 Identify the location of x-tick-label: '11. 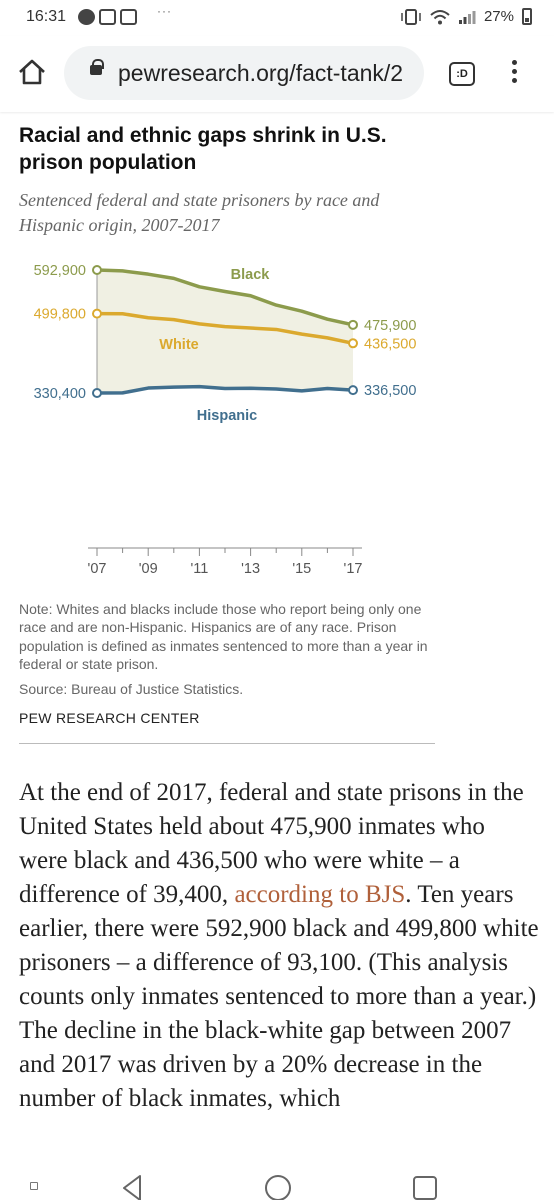
(199, 569).